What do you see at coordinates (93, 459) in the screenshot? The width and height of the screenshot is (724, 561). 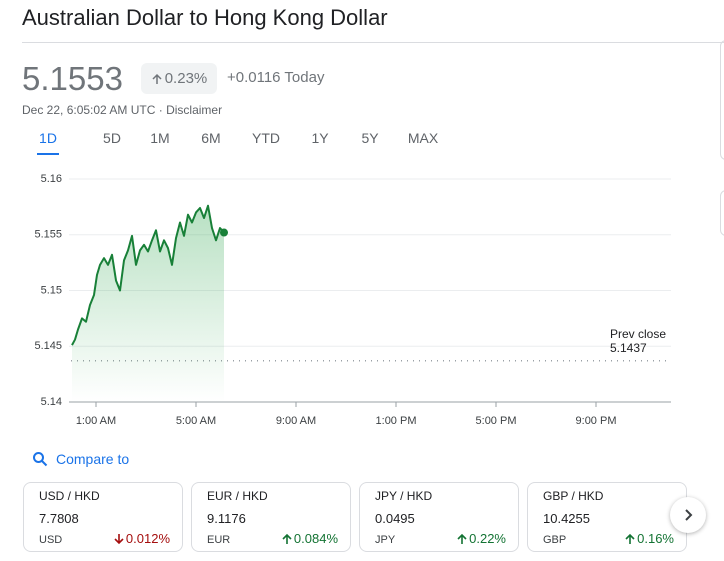 I see `compare-label: Compare to` at bounding box center [93, 459].